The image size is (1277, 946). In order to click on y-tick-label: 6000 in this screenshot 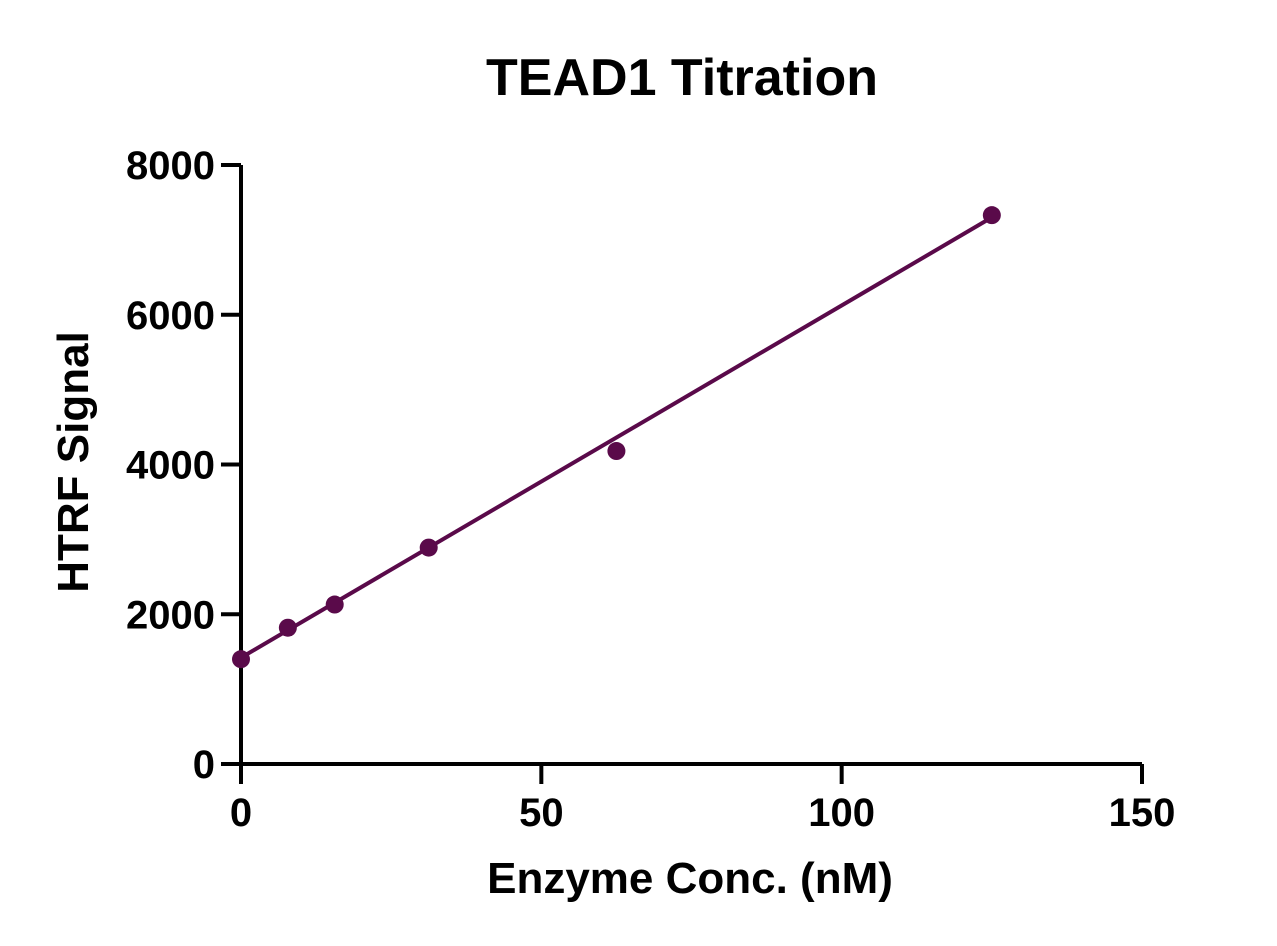, I will do `click(170, 316)`.